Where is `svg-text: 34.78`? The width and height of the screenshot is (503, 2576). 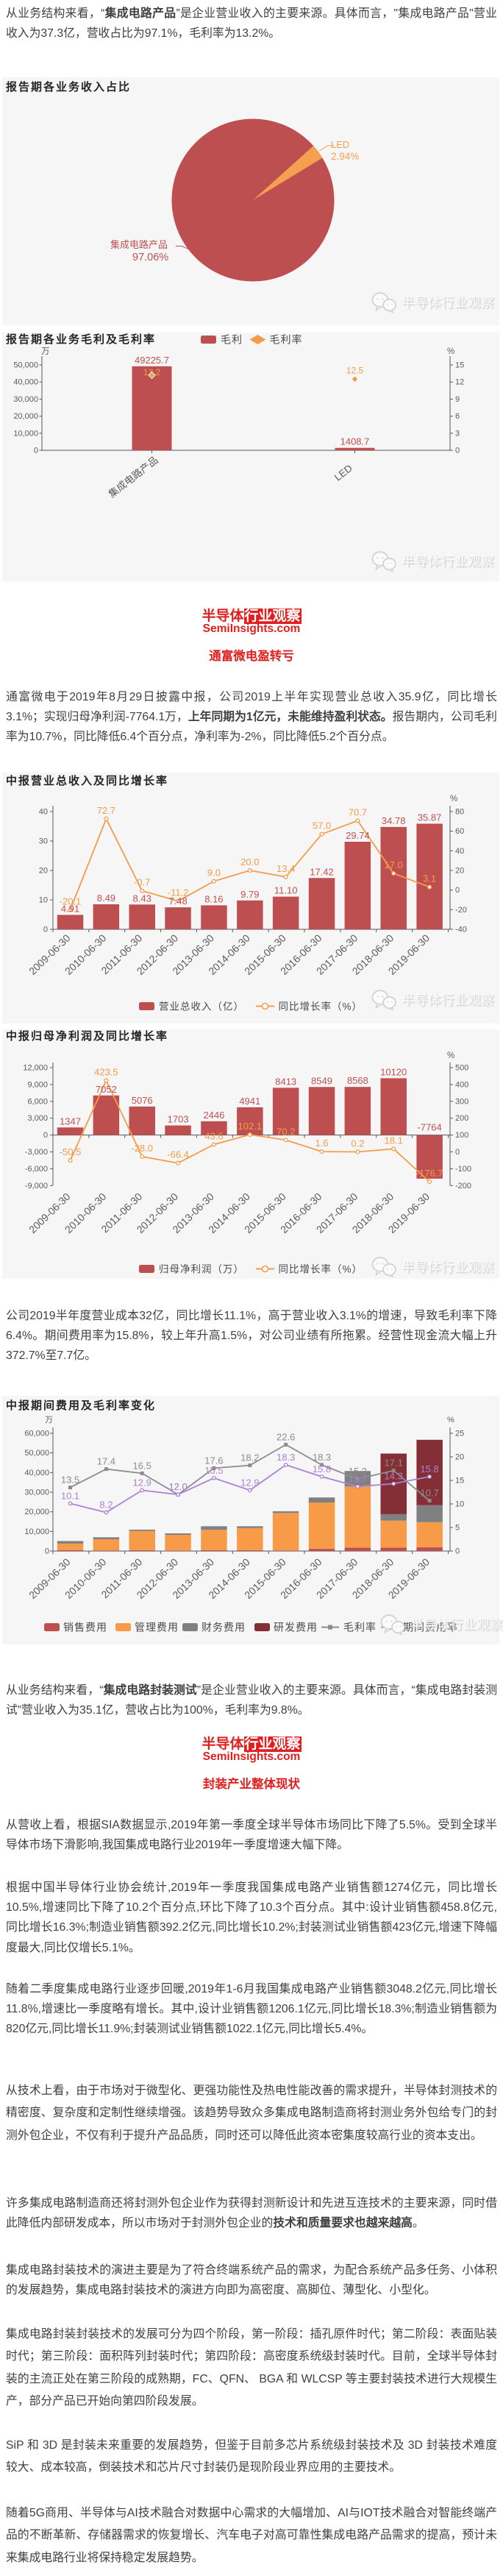
svg-text: 34.78 is located at coordinates (394, 820).